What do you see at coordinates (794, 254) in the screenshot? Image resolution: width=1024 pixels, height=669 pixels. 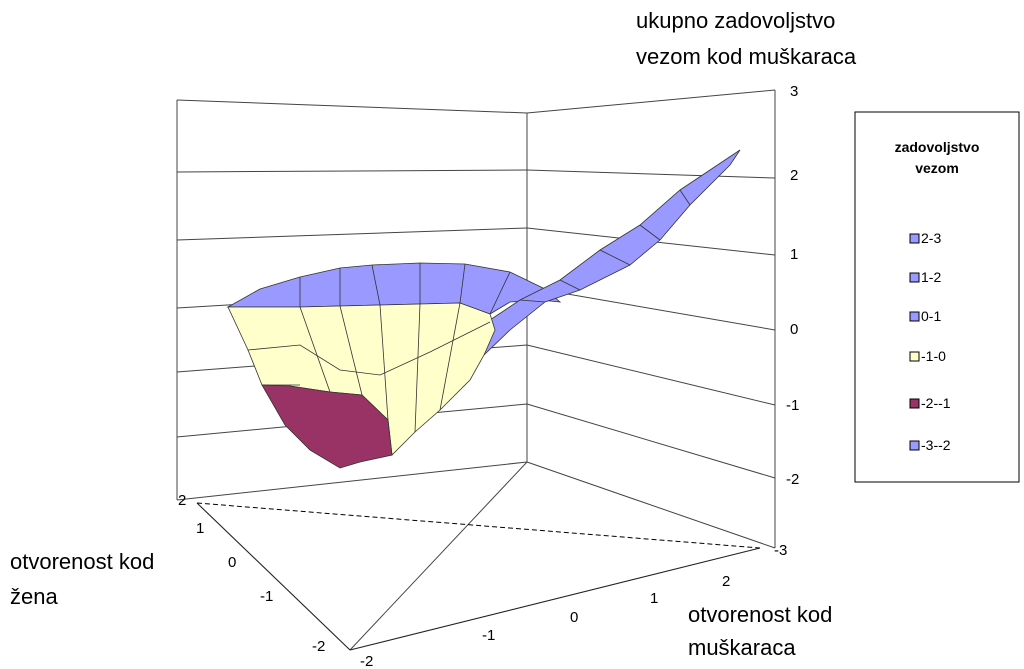 I see `z-tick: 1` at bounding box center [794, 254].